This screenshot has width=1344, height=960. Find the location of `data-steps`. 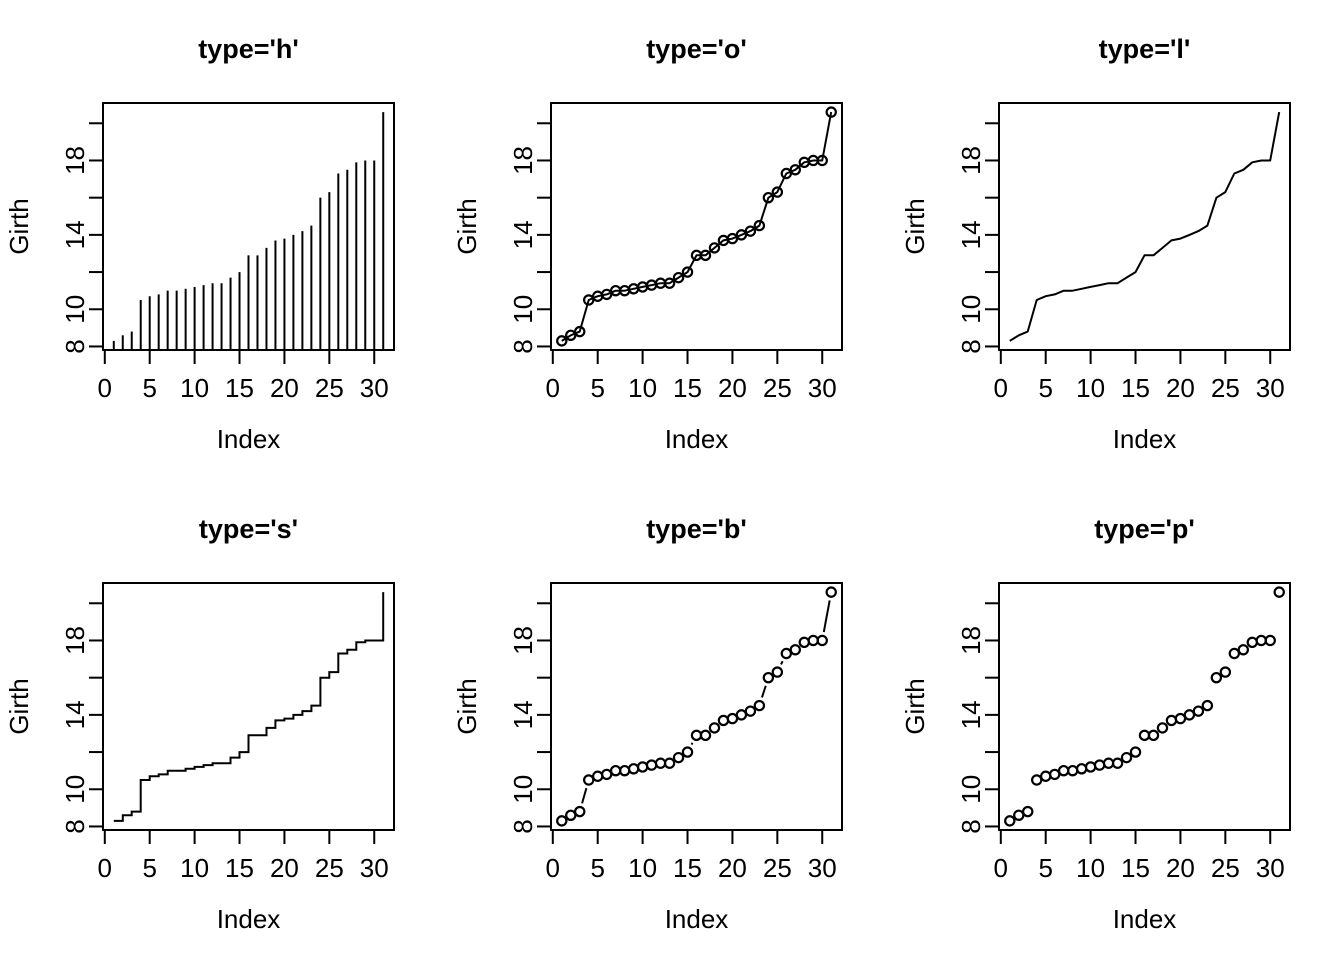

data-steps is located at coordinates (249, 707).